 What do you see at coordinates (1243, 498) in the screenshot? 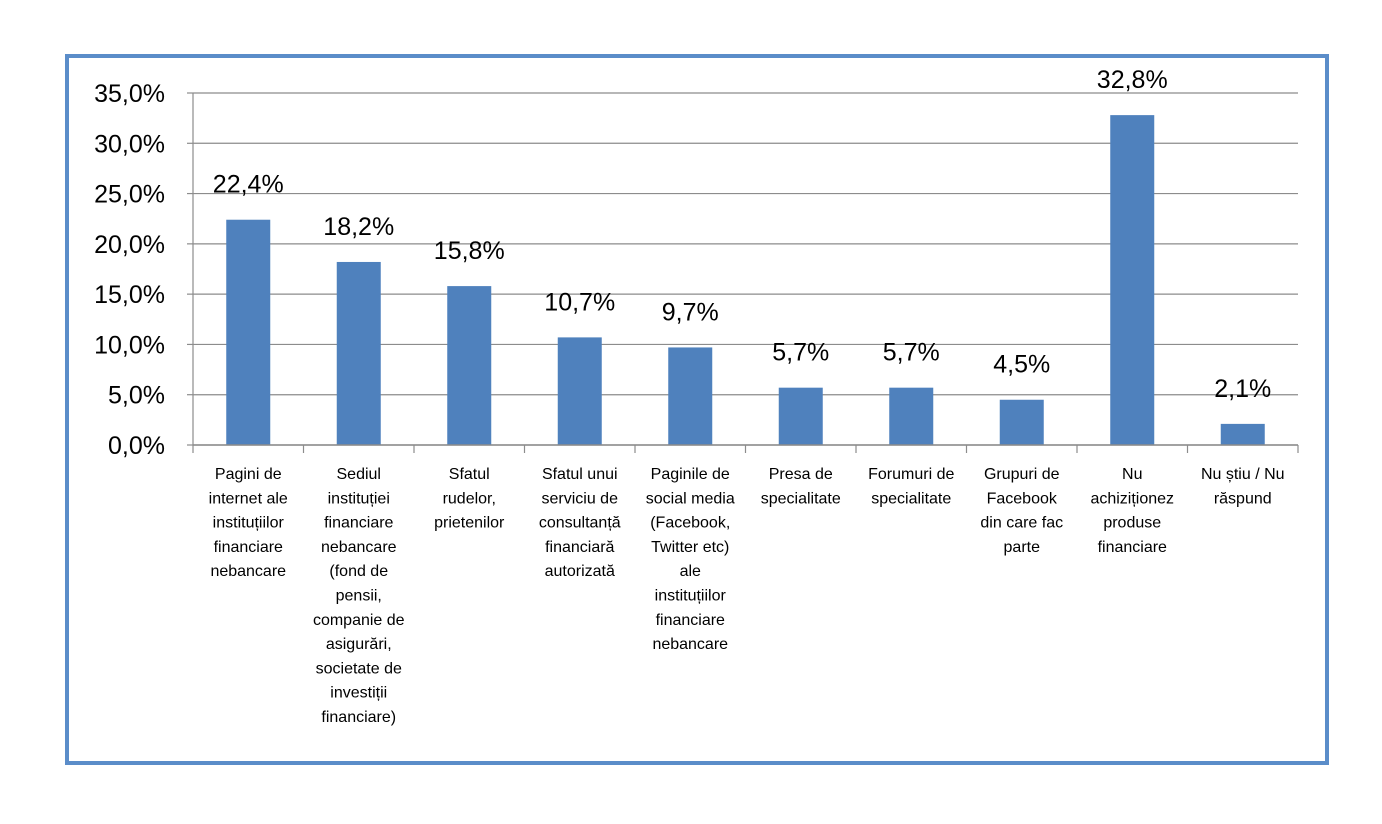
I see `category-label-line: răspund` at bounding box center [1243, 498].